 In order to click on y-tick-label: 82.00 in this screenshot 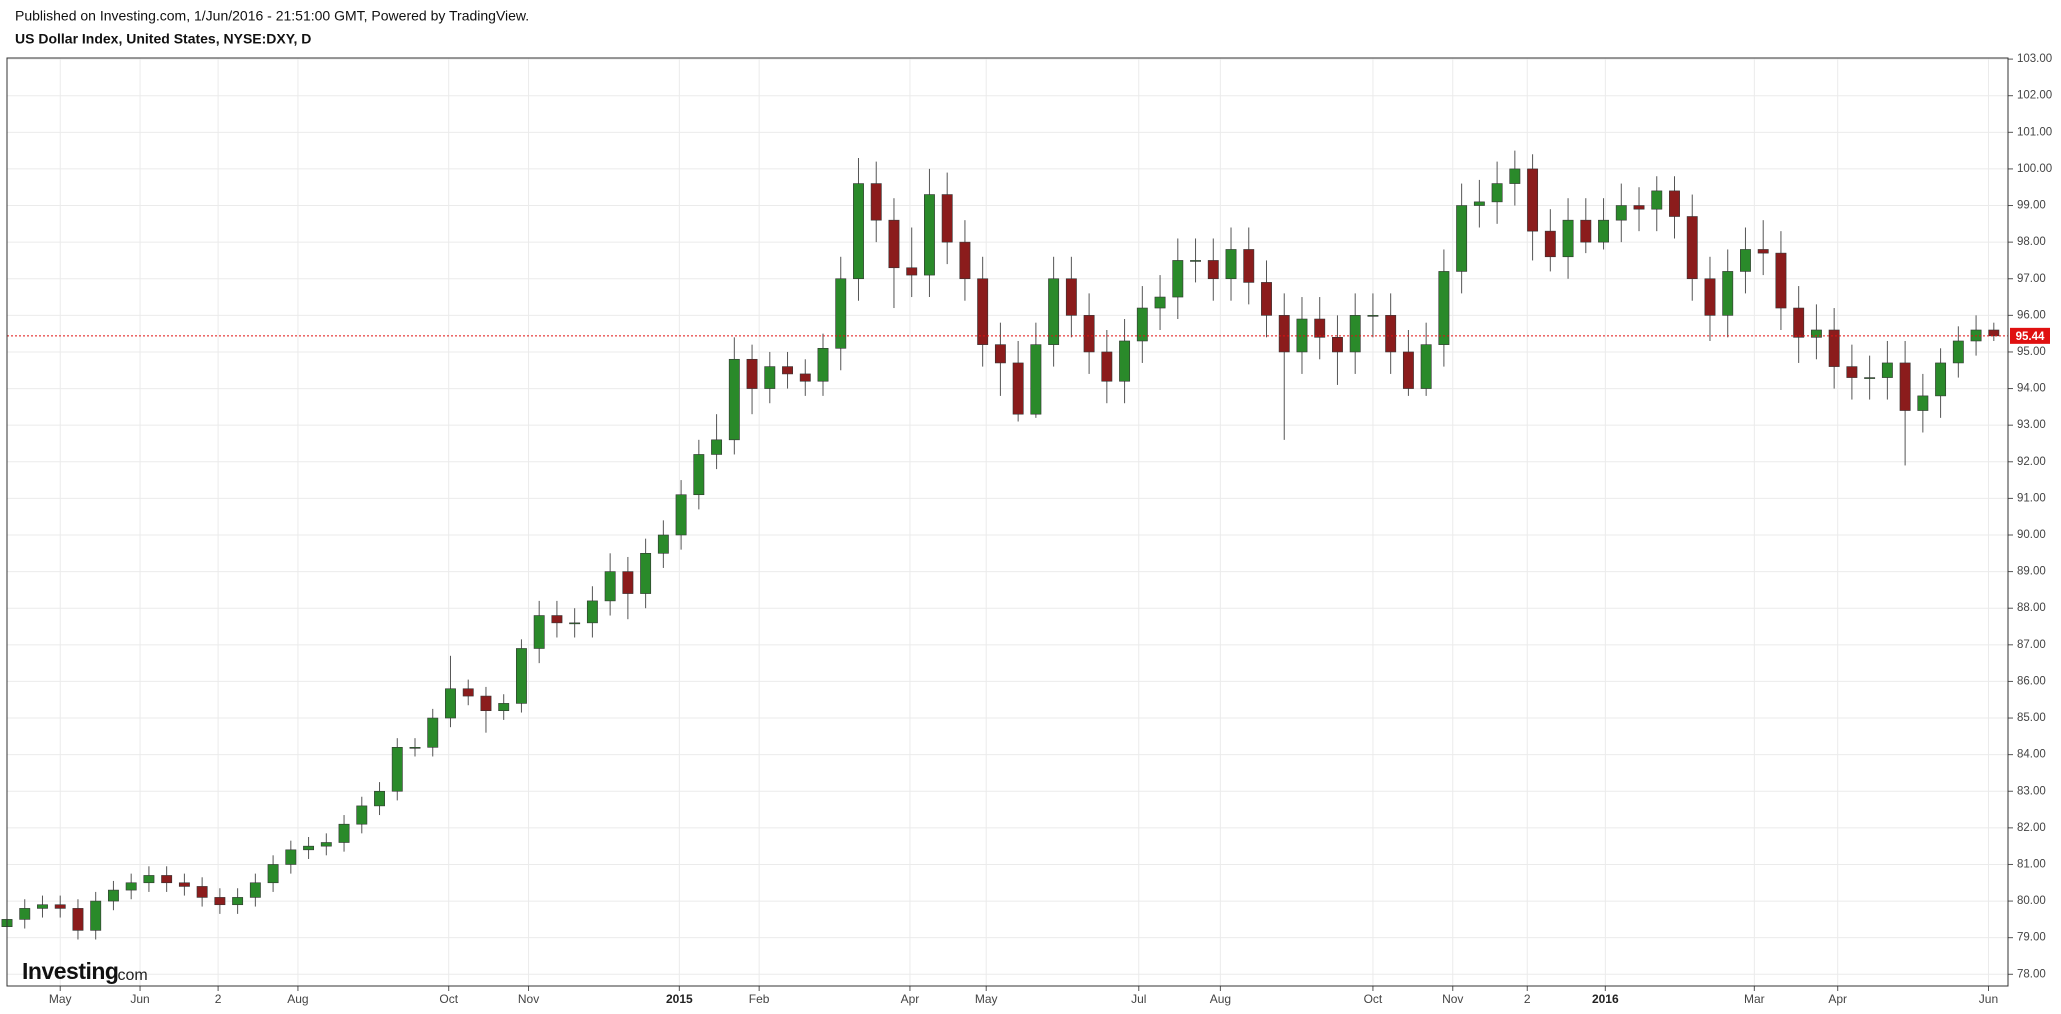, I will do `click(2031, 828)`.